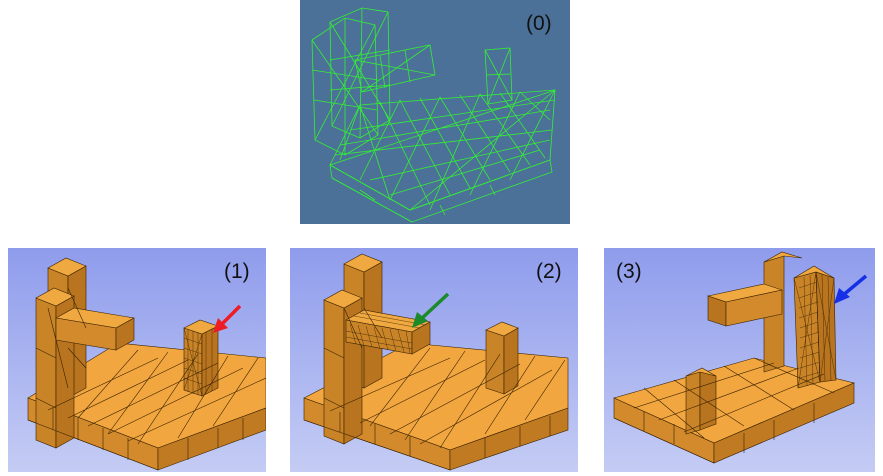  I want to click on panel-shaded-mesh-3: (3), so click(739, 360).